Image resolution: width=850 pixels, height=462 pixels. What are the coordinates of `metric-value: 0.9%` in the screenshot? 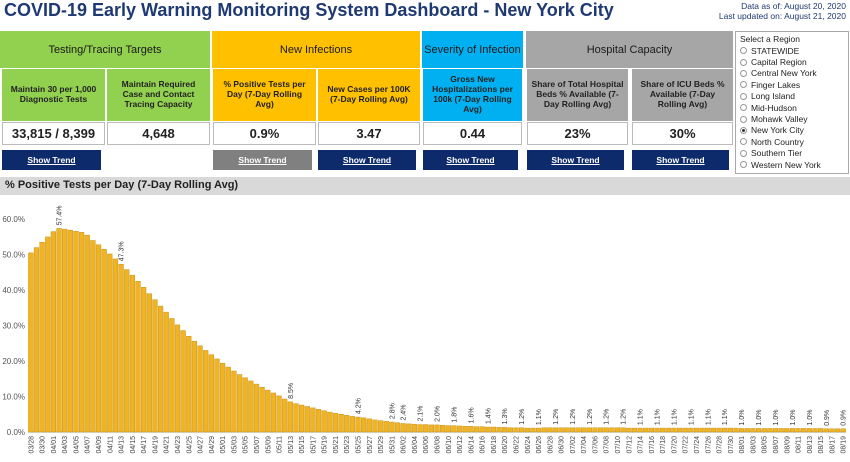 It's located at (264, 133).